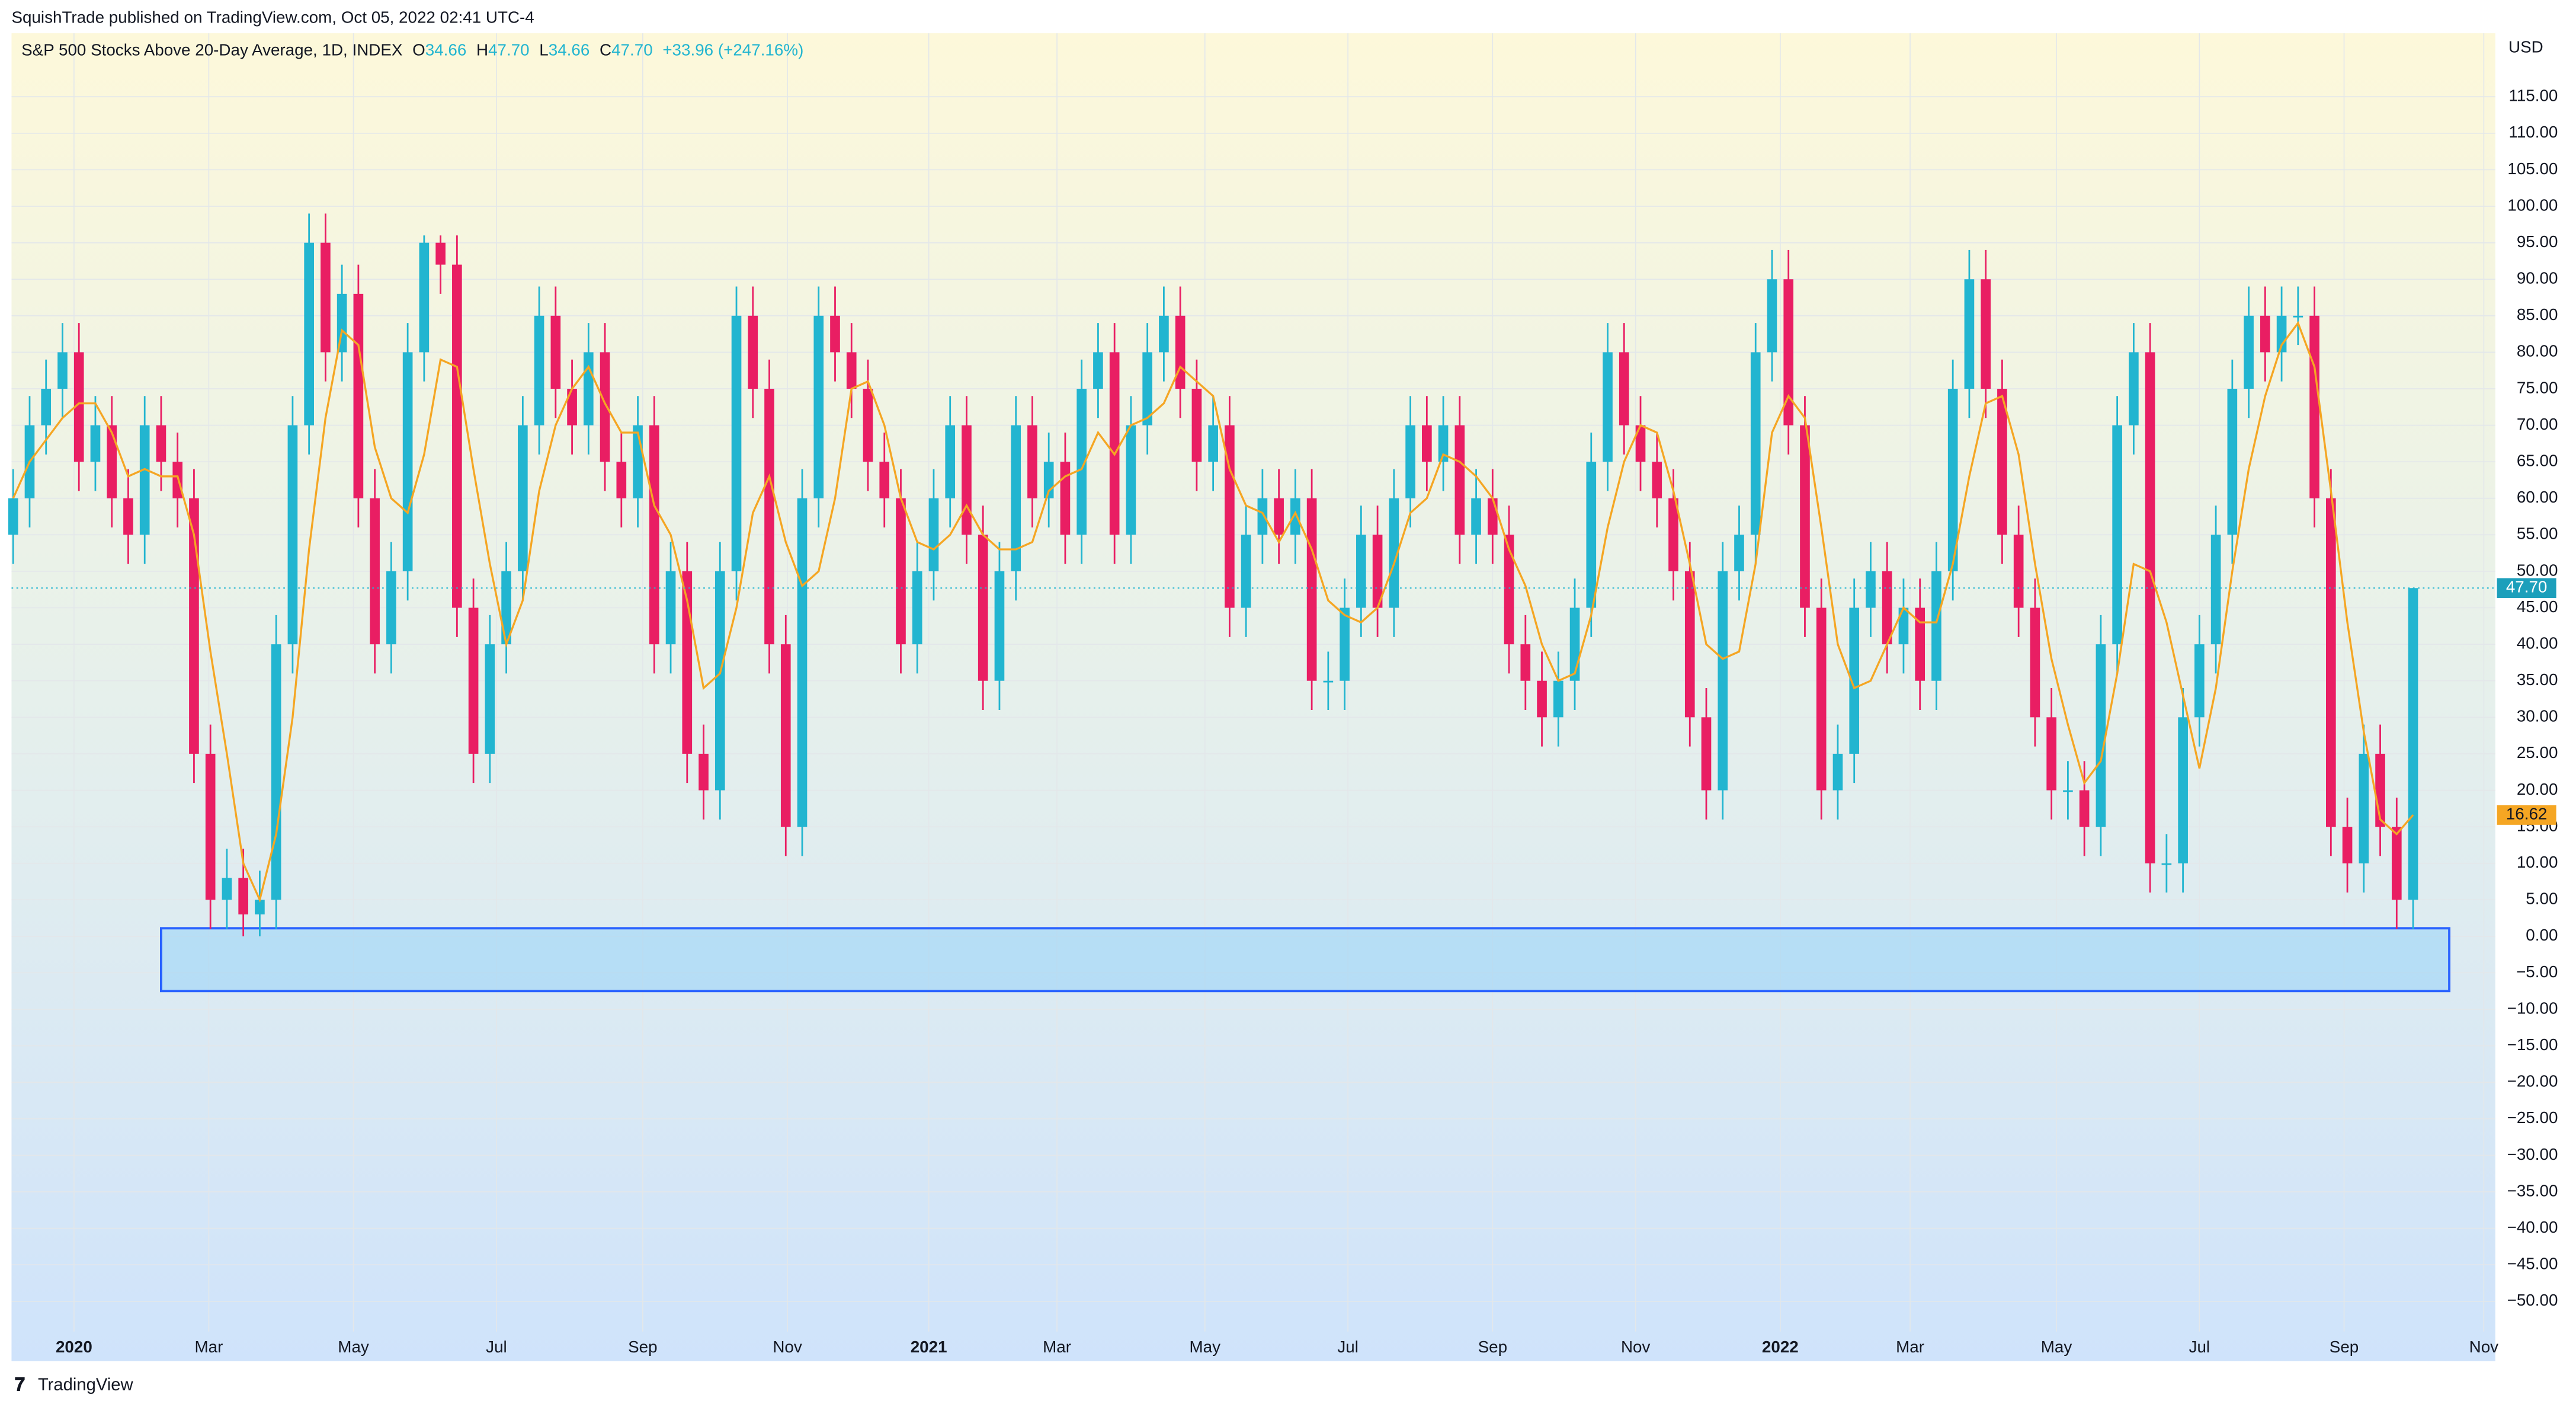 This screenshot has height=1401, width=2576. What do you see at coordinates (2532, 1154) in the screenshot?
I see `y-tick-label: −30.00` at bounding box center [2532, 1154].